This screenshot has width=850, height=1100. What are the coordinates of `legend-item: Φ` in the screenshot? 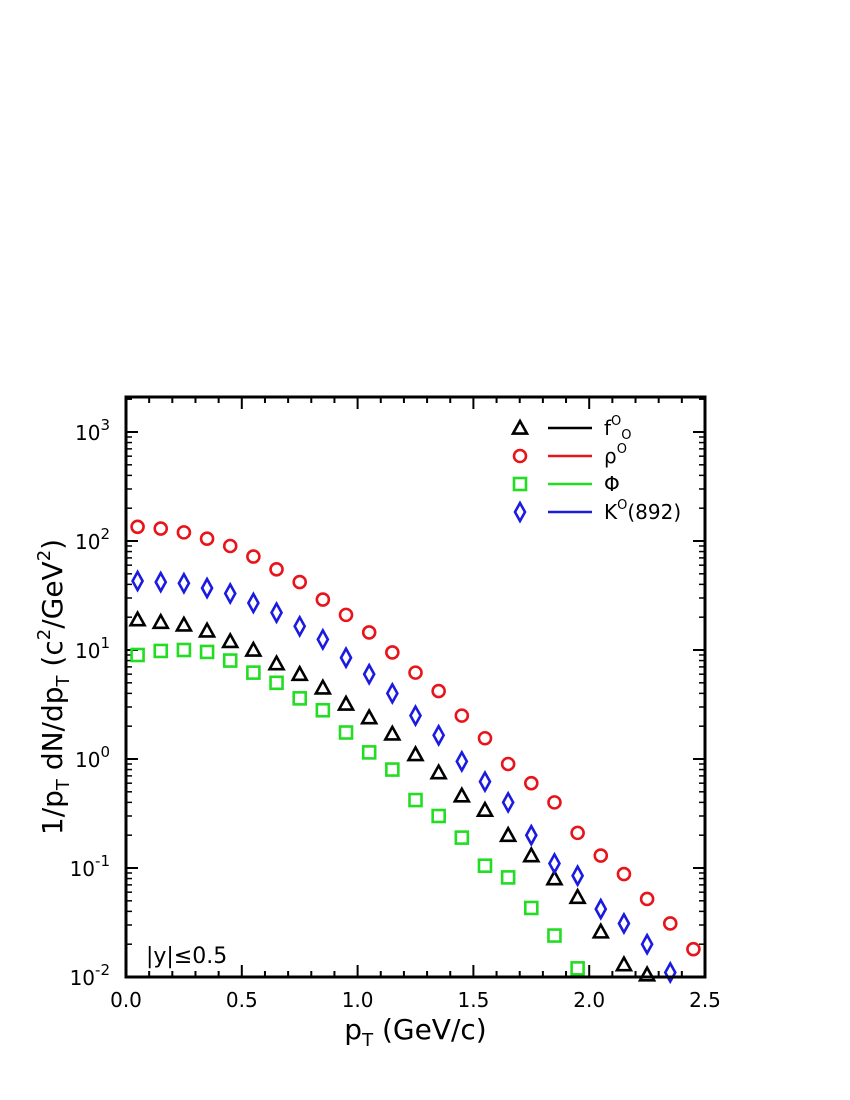 It's located at (566, 484).